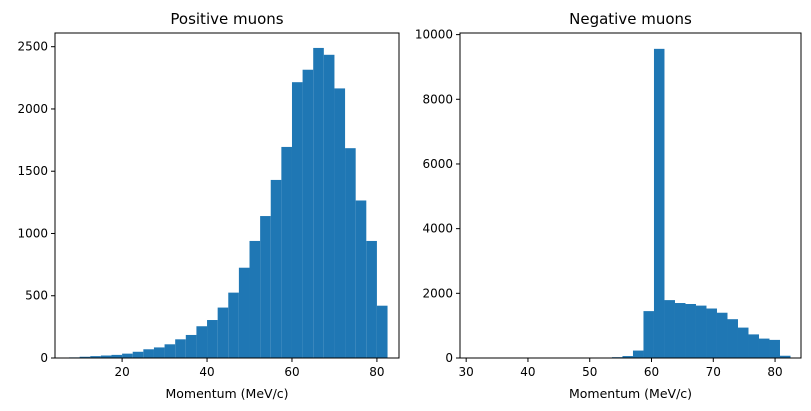  What do you see at coordinates (32, 233) in the screenshot?
I see `y-tick-label: 1000` at bounding box center [32, 233].